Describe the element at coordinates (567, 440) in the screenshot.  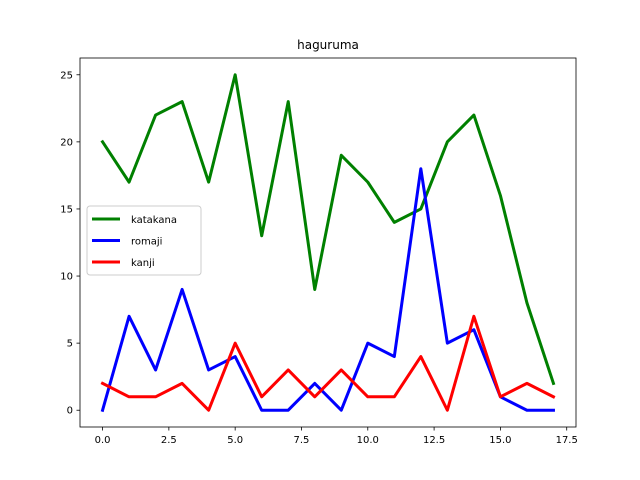
I see `x-tick-label: 17.5` at that location.